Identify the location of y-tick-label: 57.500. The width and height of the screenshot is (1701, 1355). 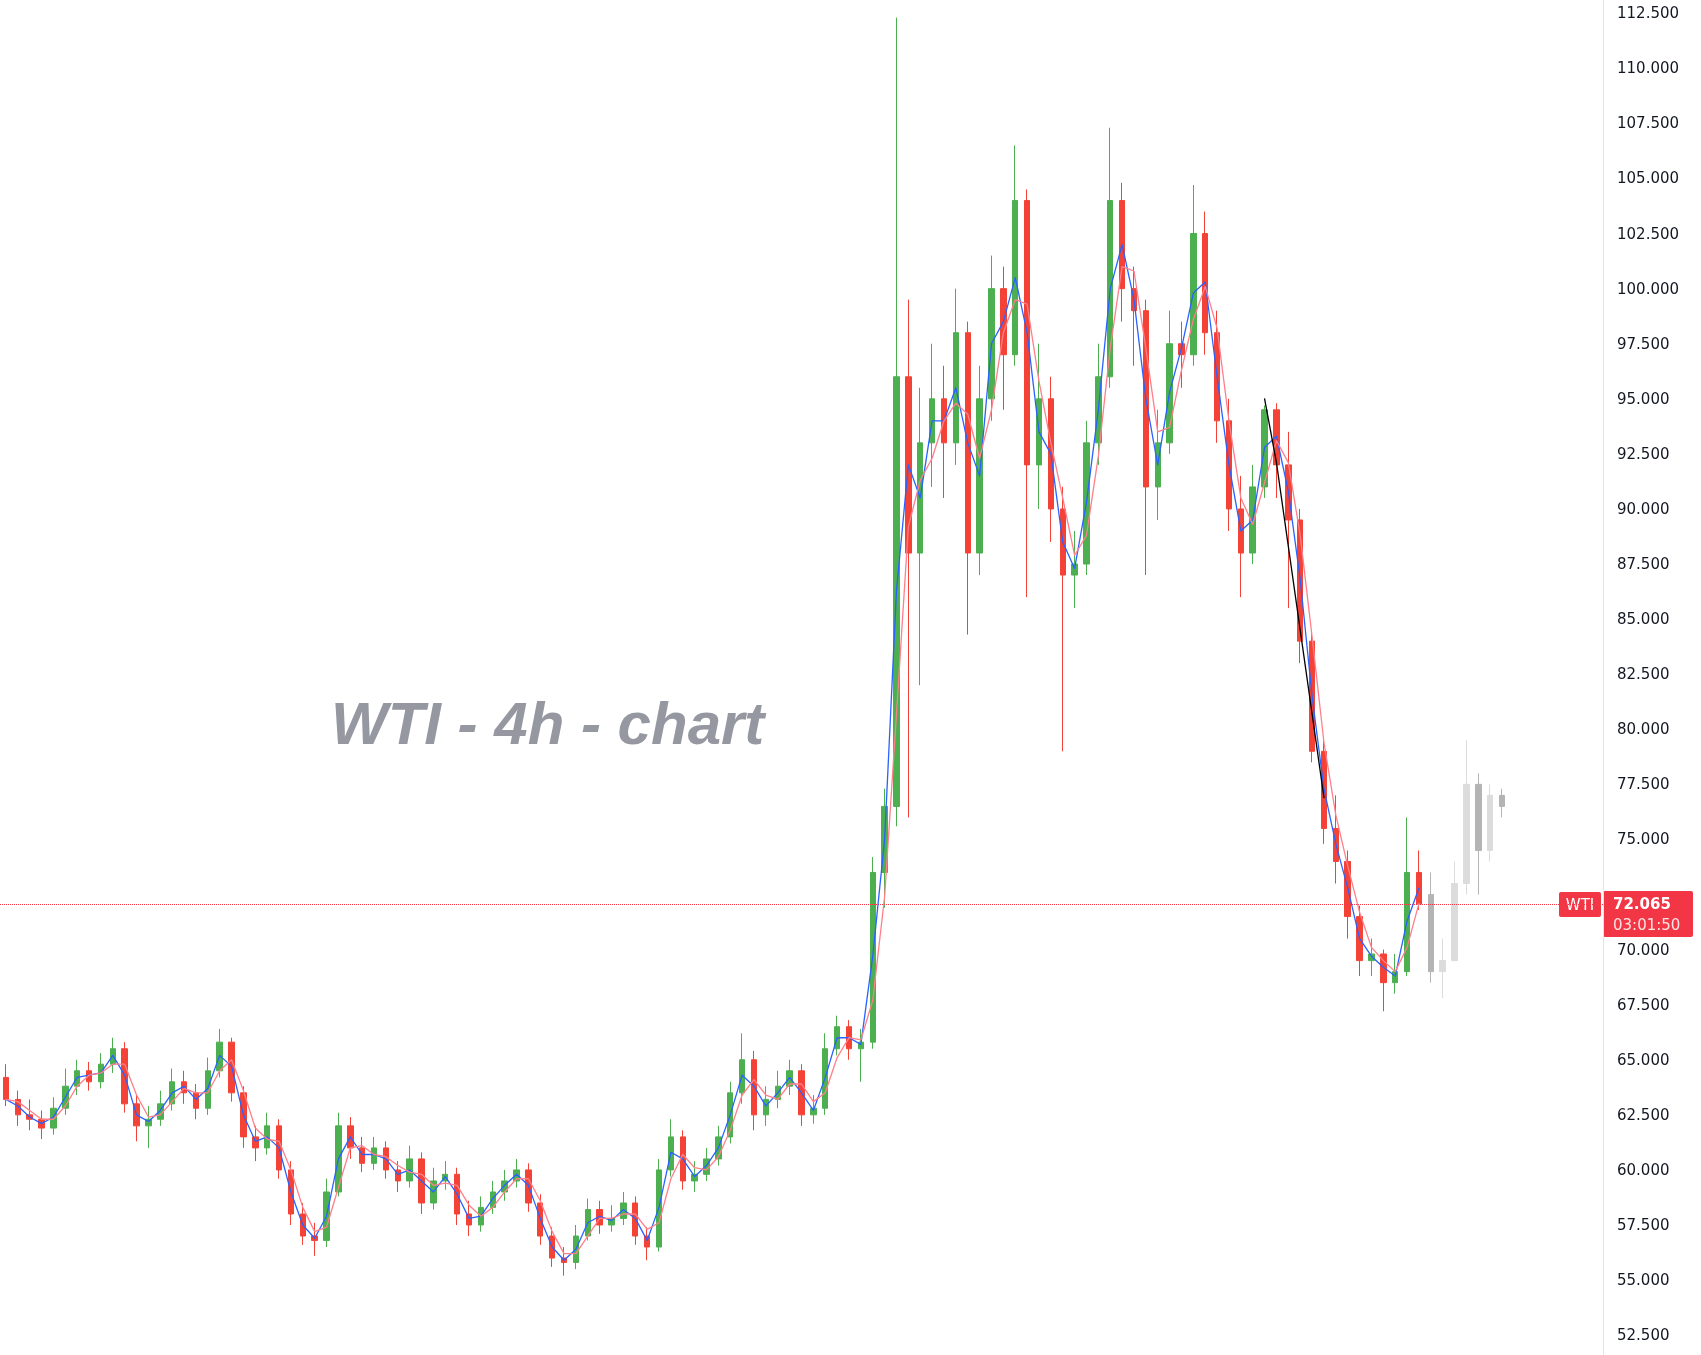
(1643, 1225).